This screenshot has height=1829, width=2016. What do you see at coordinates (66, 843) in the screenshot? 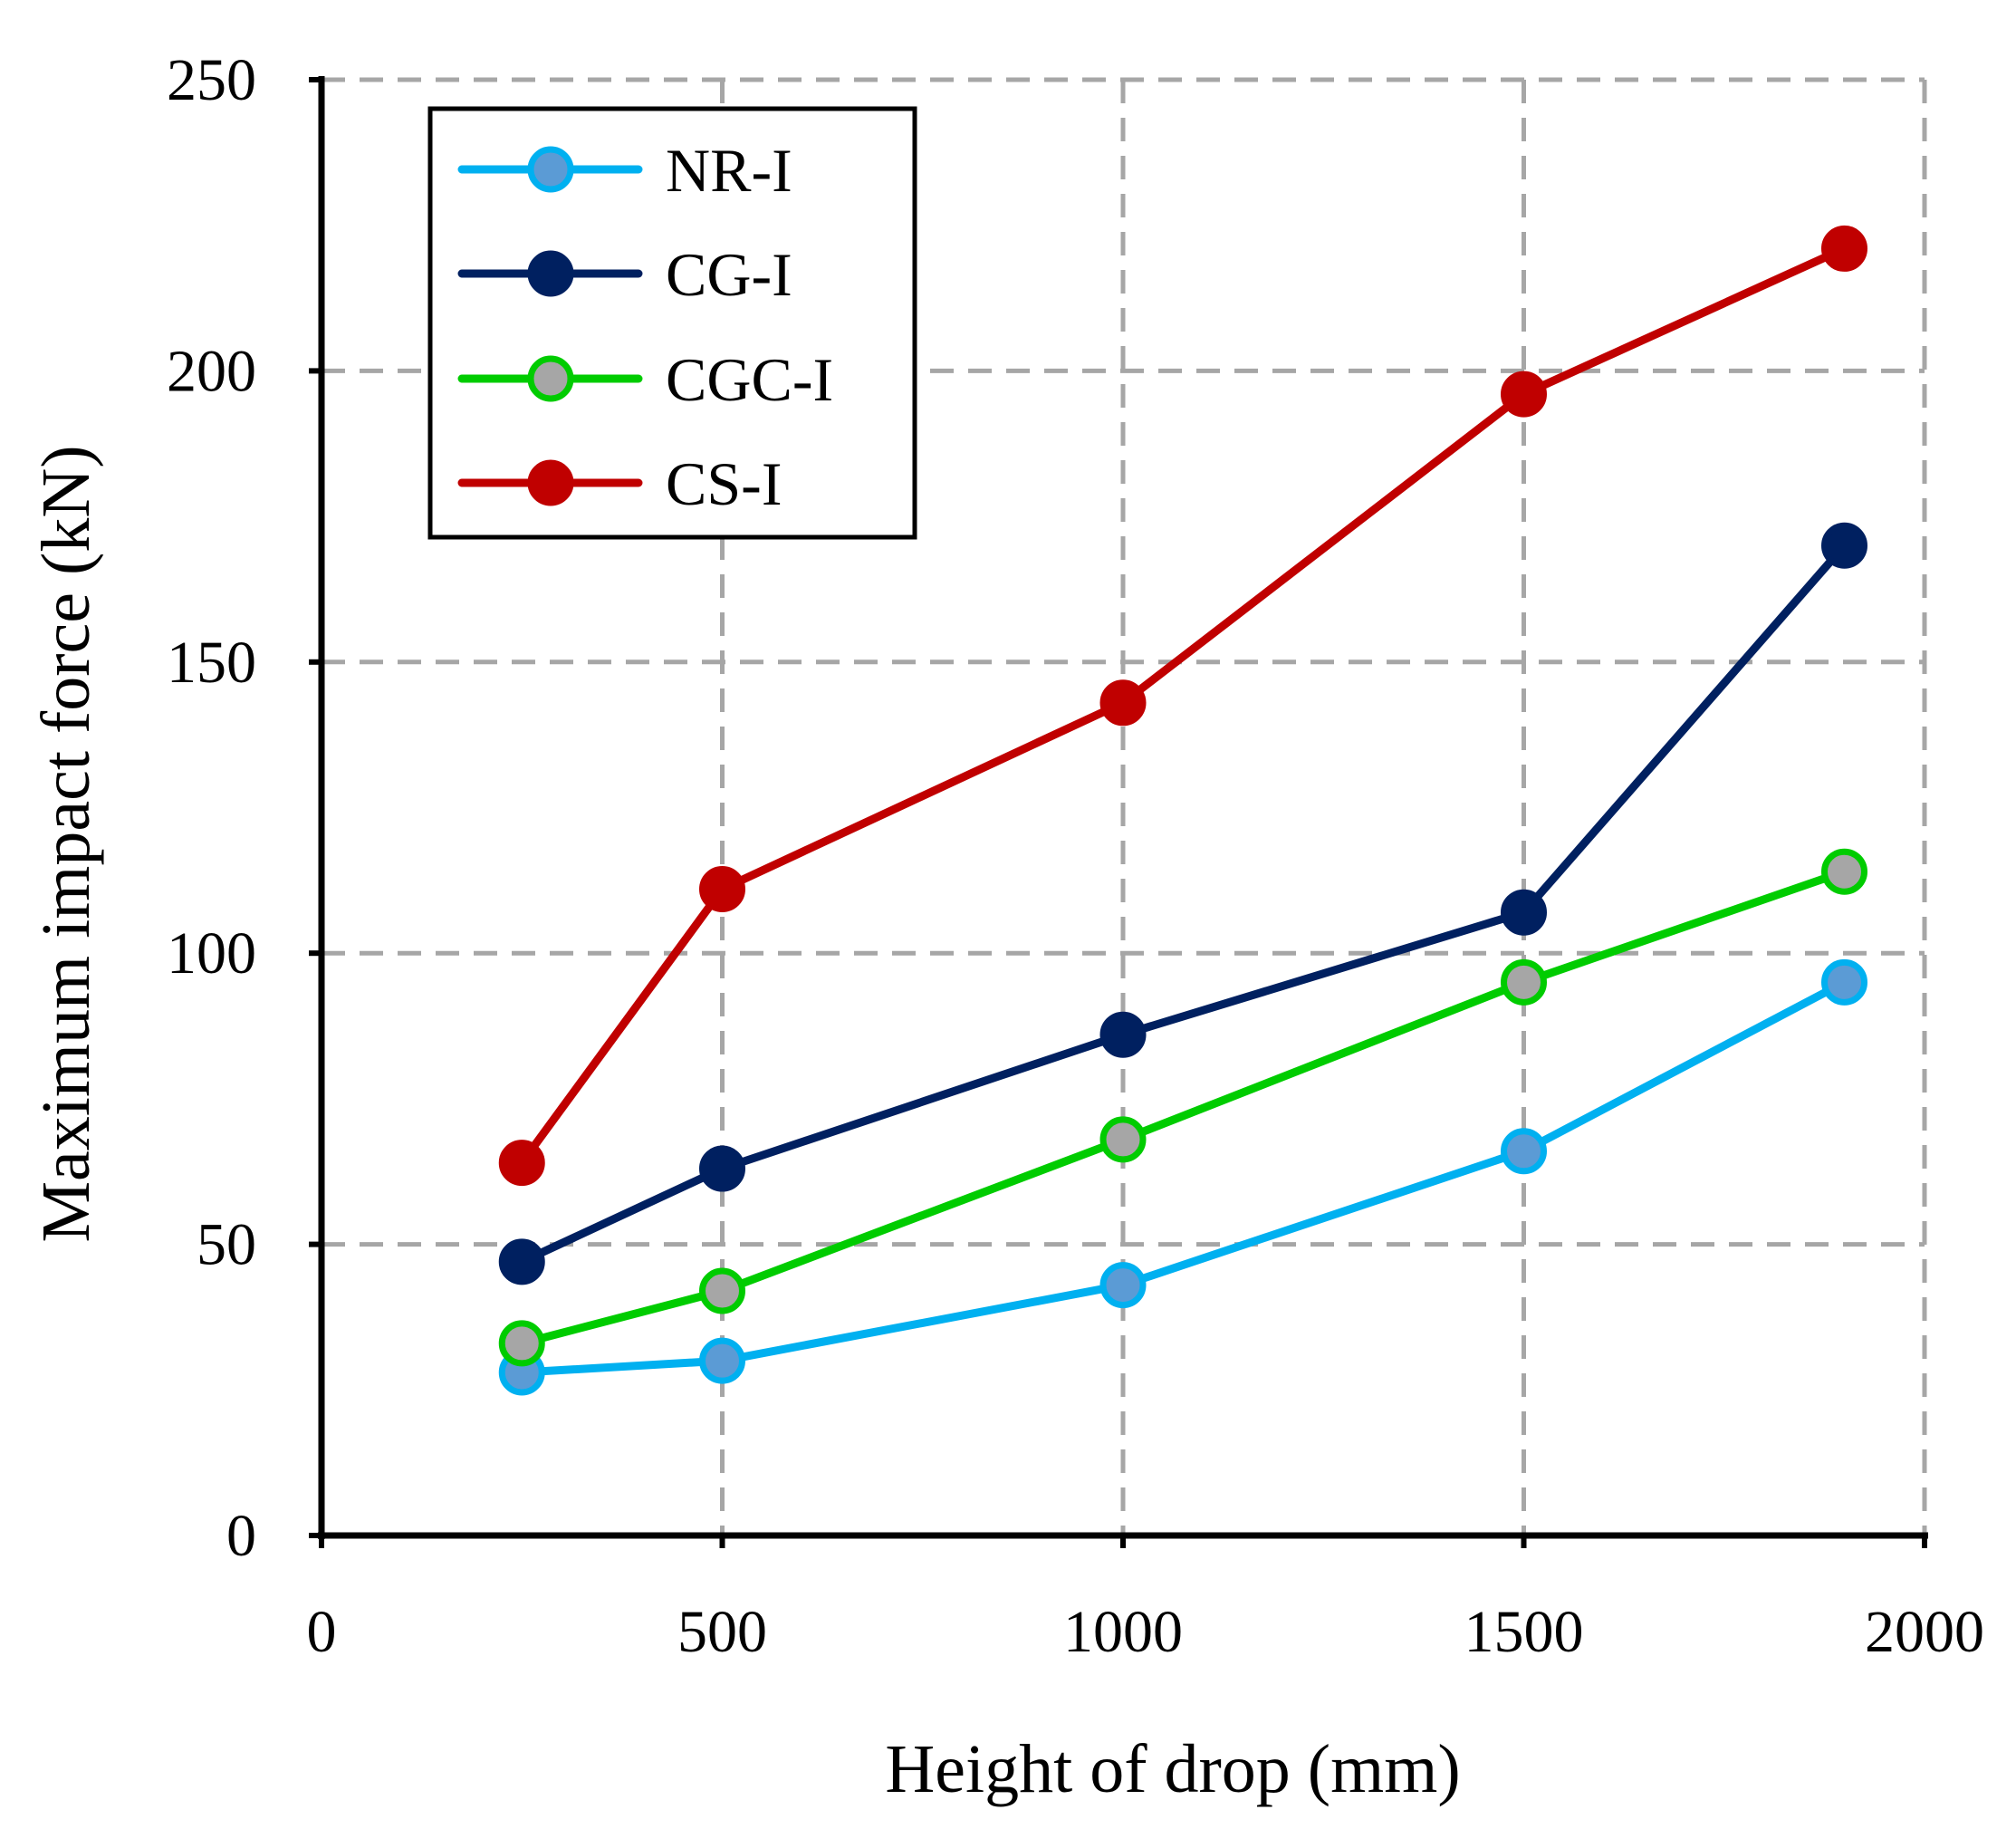
I see `y-axis-title: Maximum impact force (kN)` at bounding box center [66, 843].